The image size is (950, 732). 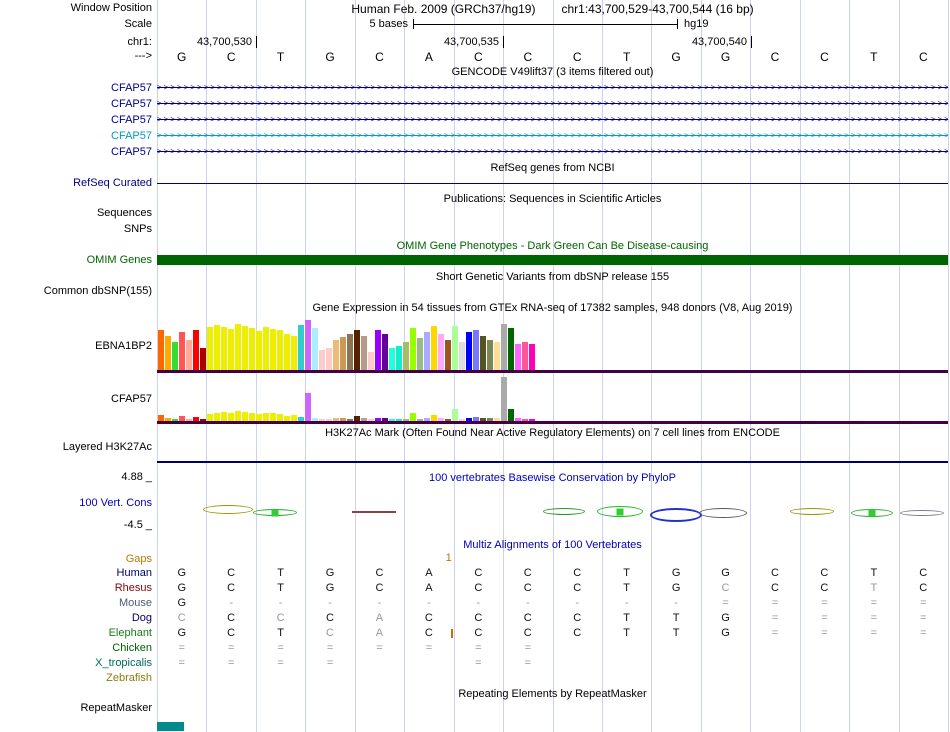 I want to click on gtex-gene1-baseline, so click(x=552, y=371).